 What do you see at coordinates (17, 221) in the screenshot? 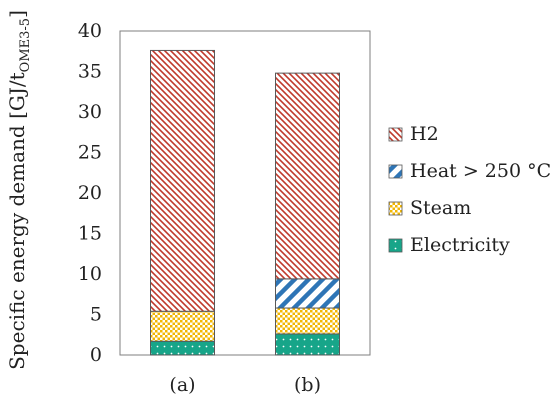
I see `y-axis-label-main: Specific energy demand [GJ/t` at bounding box center [17, 221].